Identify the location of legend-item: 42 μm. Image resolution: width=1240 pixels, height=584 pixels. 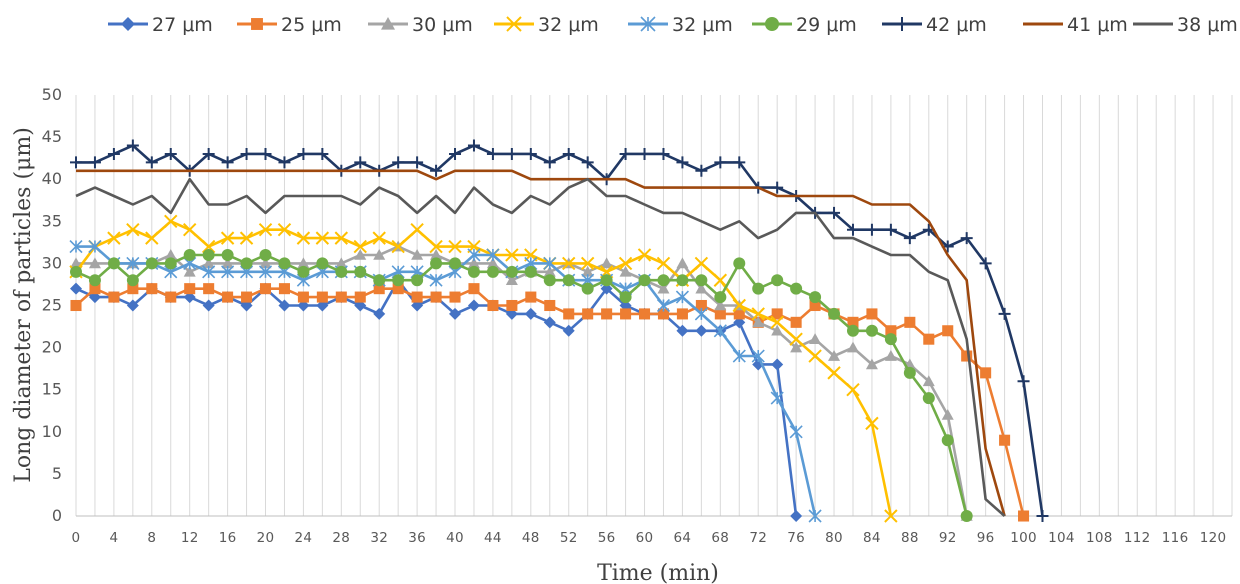
(934, 25).